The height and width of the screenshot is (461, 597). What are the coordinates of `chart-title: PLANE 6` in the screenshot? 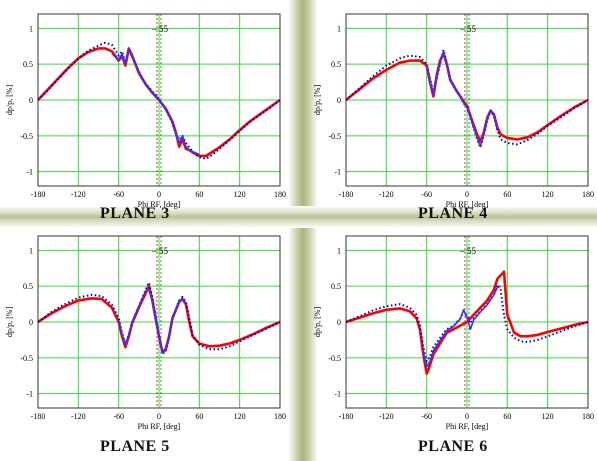 It's located at (453, 446).